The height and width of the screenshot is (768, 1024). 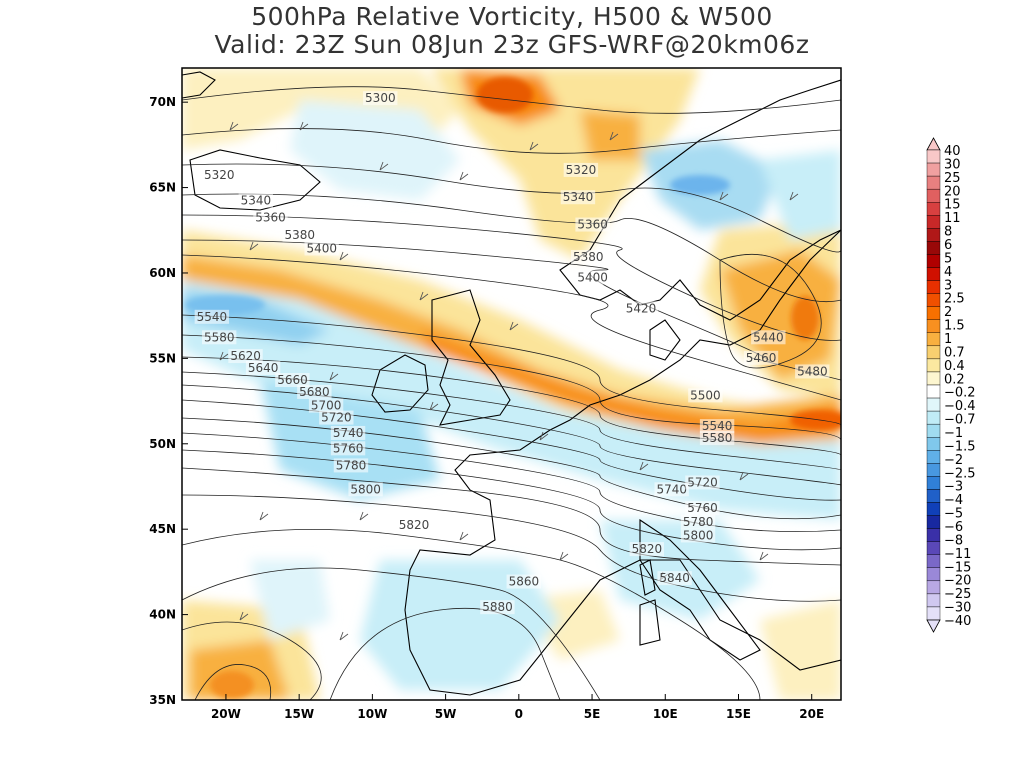 What do you see at coordinates (226, 714) in the screenshot?
I see `lon-tick-label: 20W` at bounding box center [226, 714].